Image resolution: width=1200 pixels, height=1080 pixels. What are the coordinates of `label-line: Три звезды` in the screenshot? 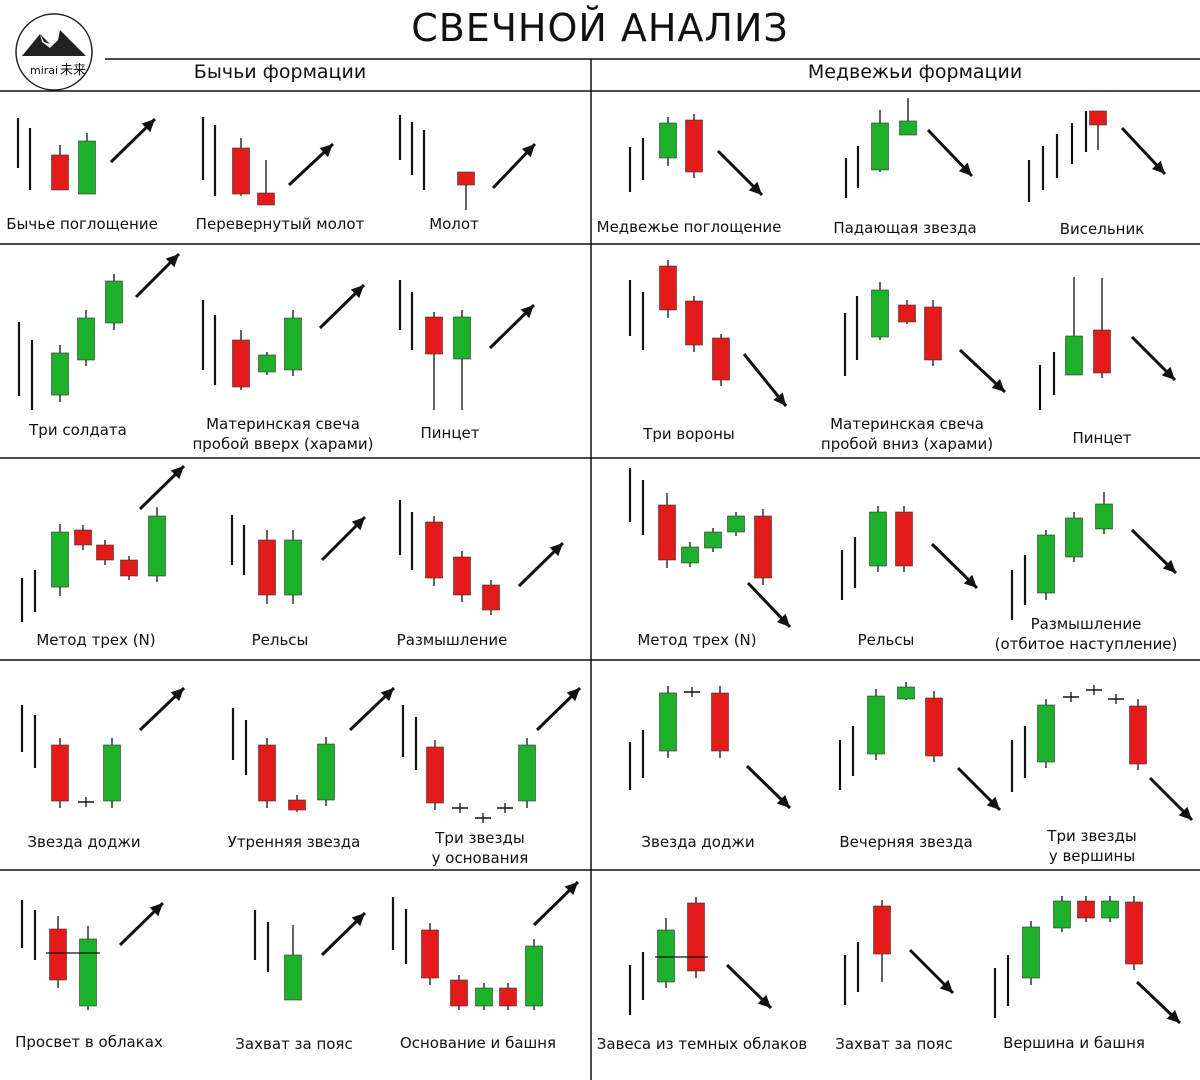 It's located at (1092, 836).